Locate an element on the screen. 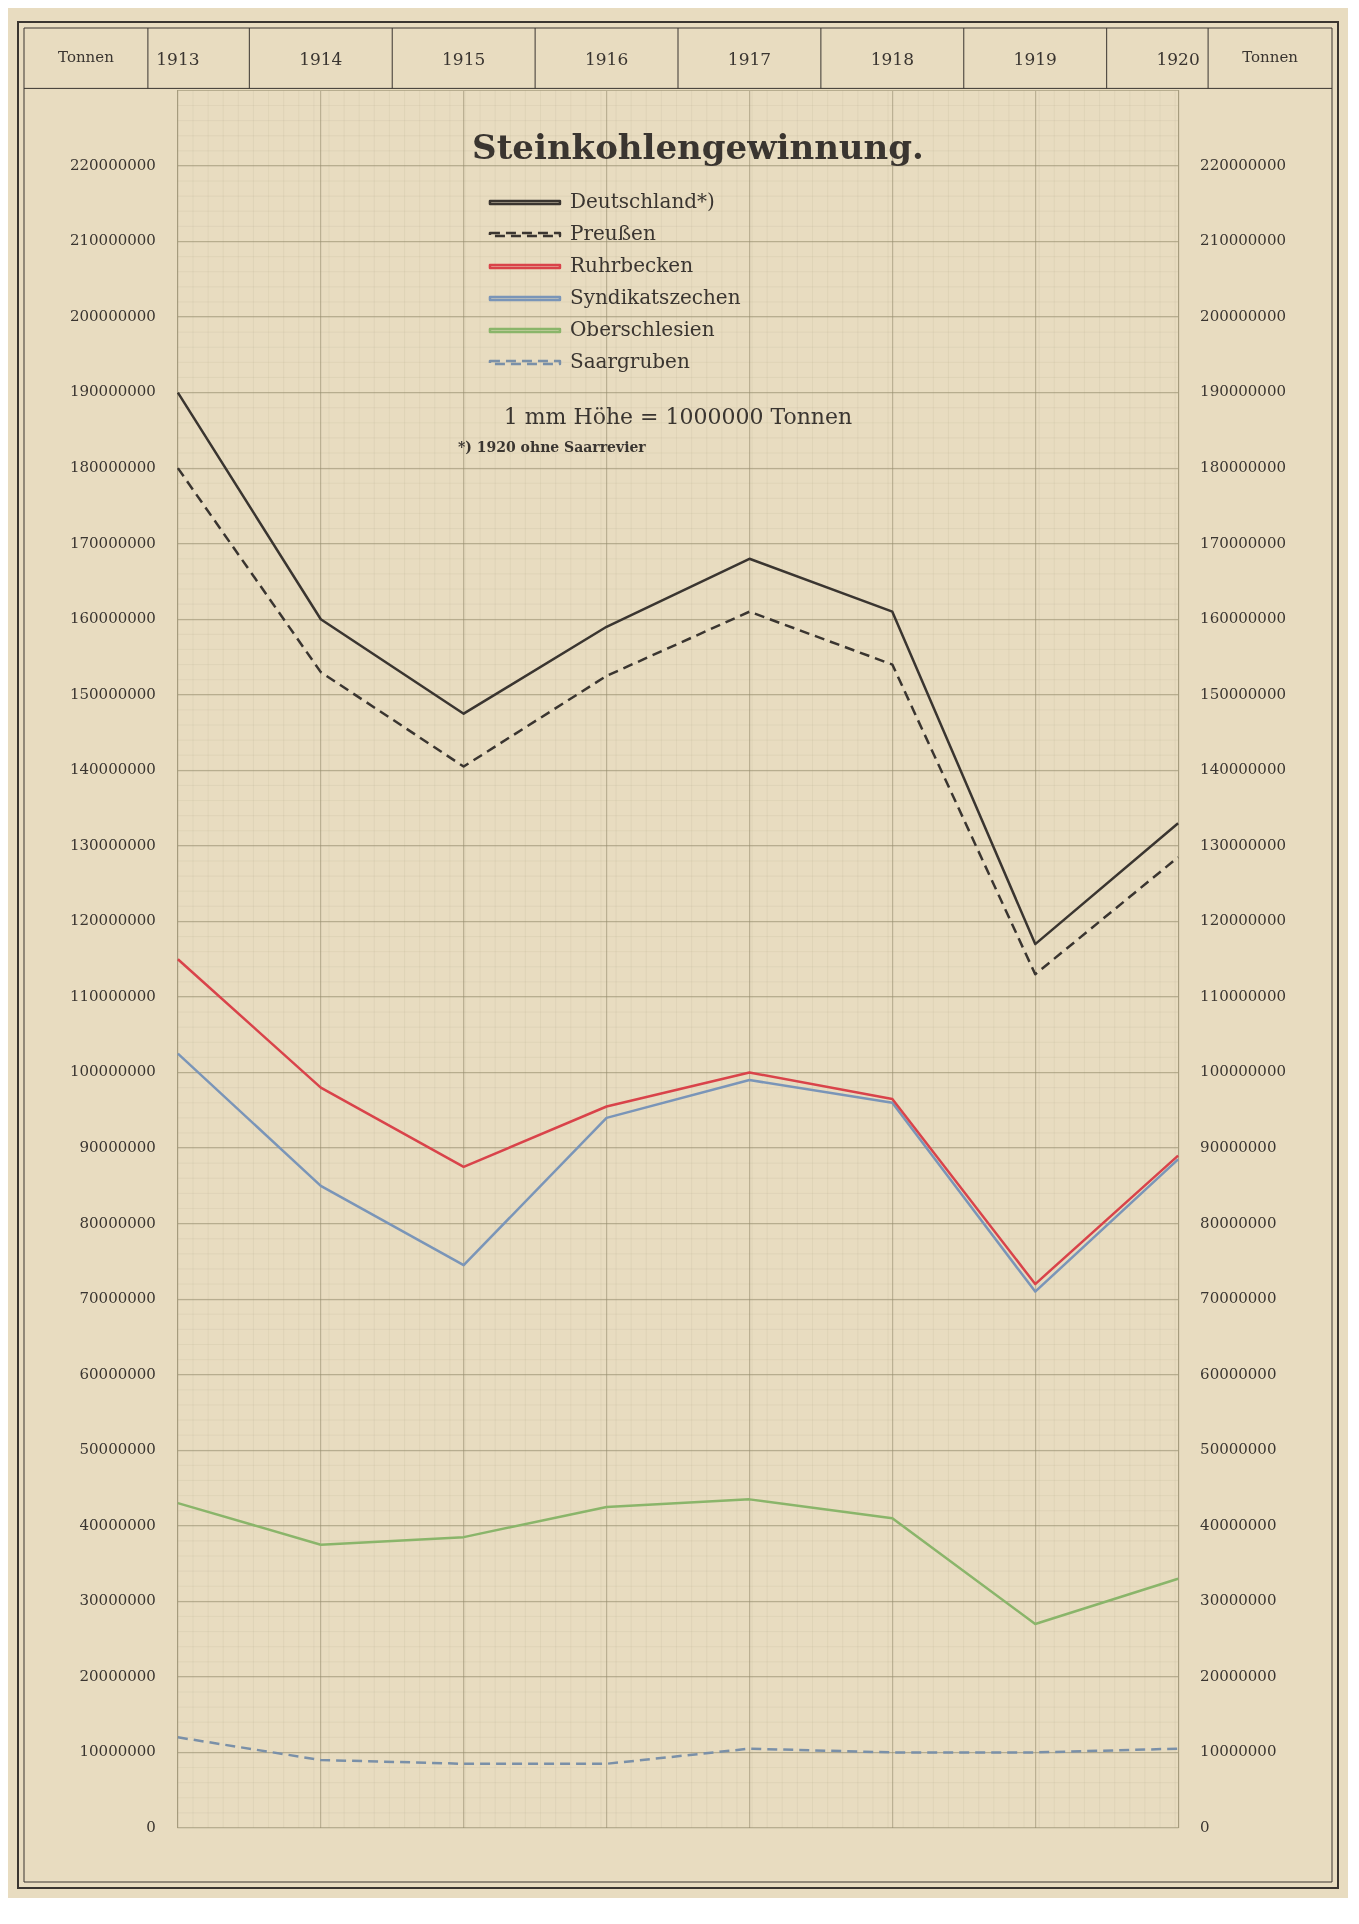  legend-label: Ruhrbecken is located at coordinates (631, 264).